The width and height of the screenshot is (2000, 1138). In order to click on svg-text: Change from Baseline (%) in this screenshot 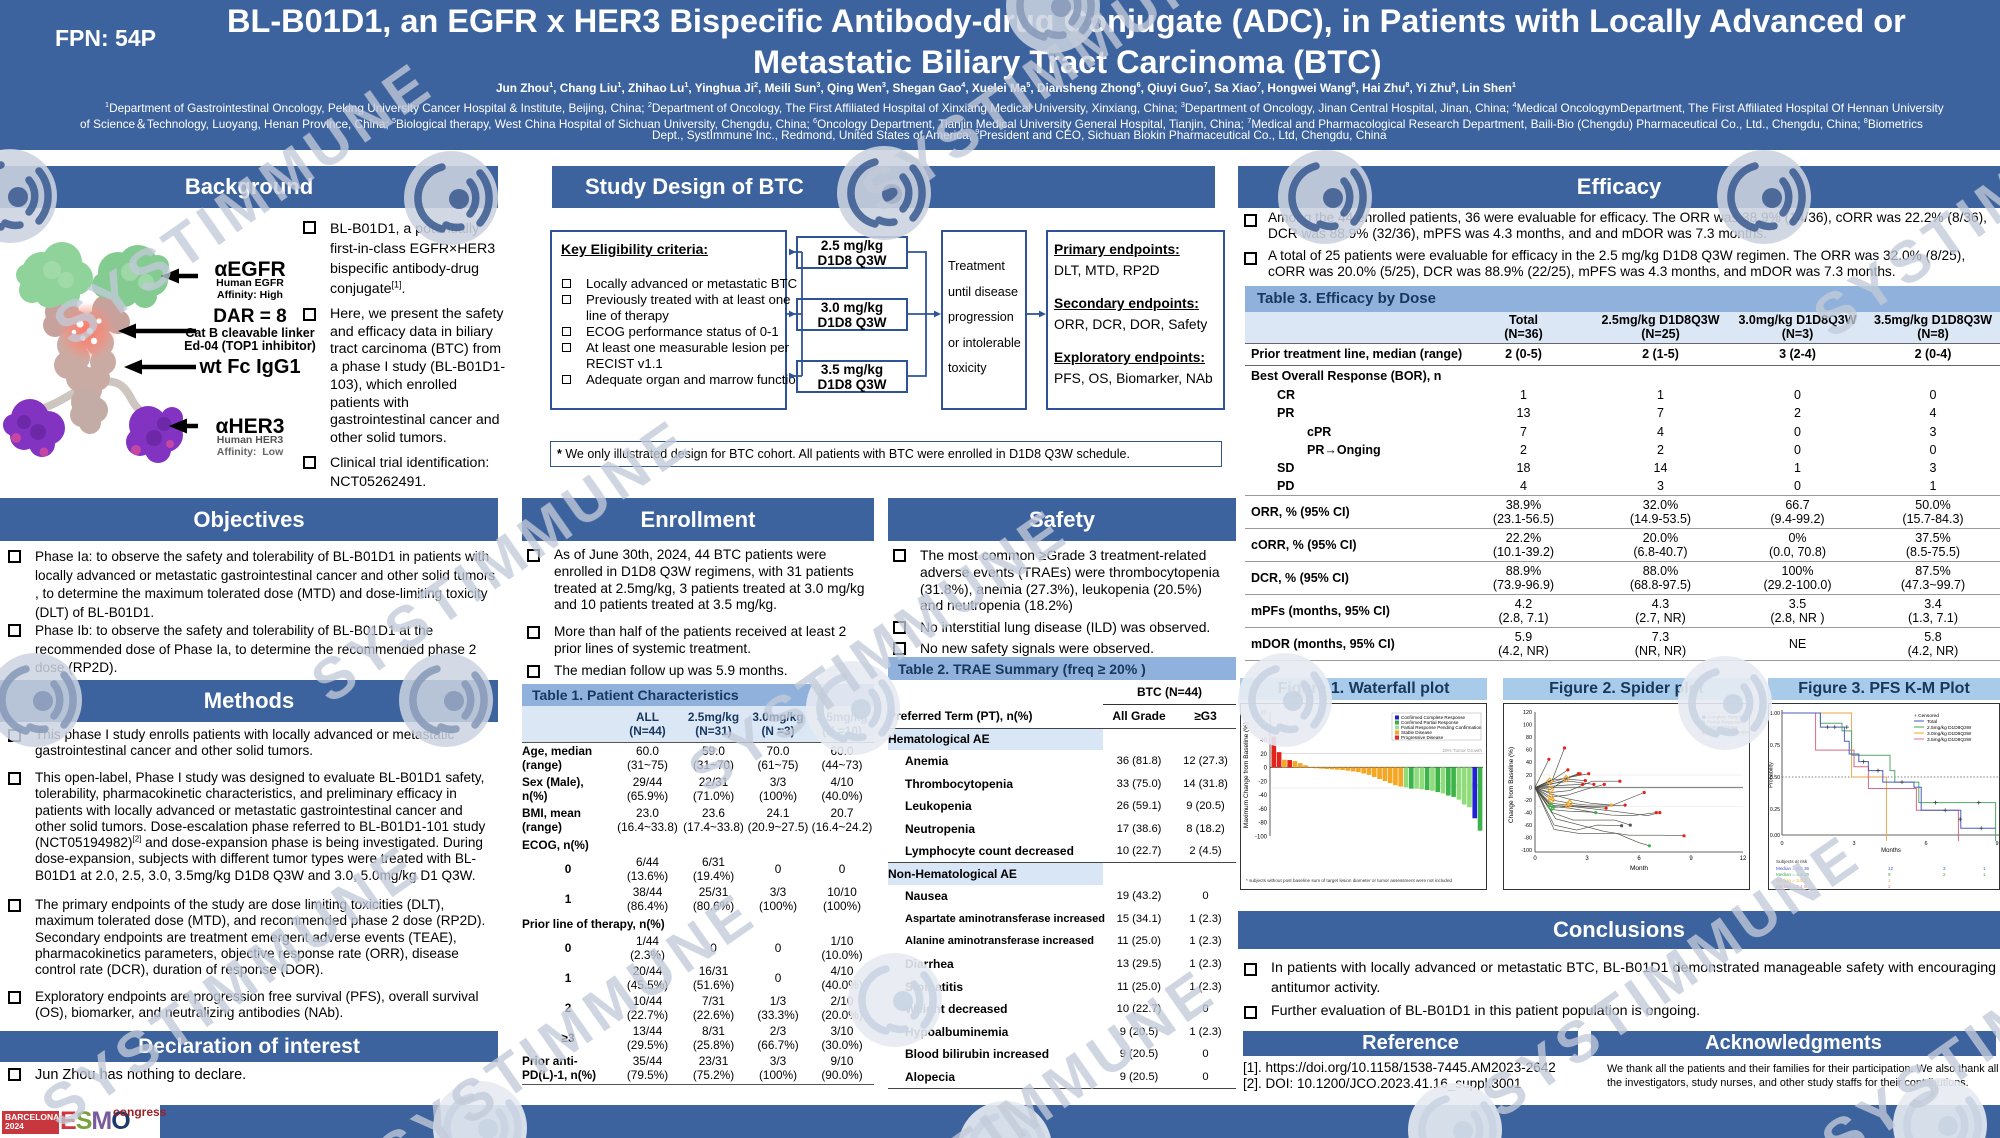, I will do `click(1511, 785)`.